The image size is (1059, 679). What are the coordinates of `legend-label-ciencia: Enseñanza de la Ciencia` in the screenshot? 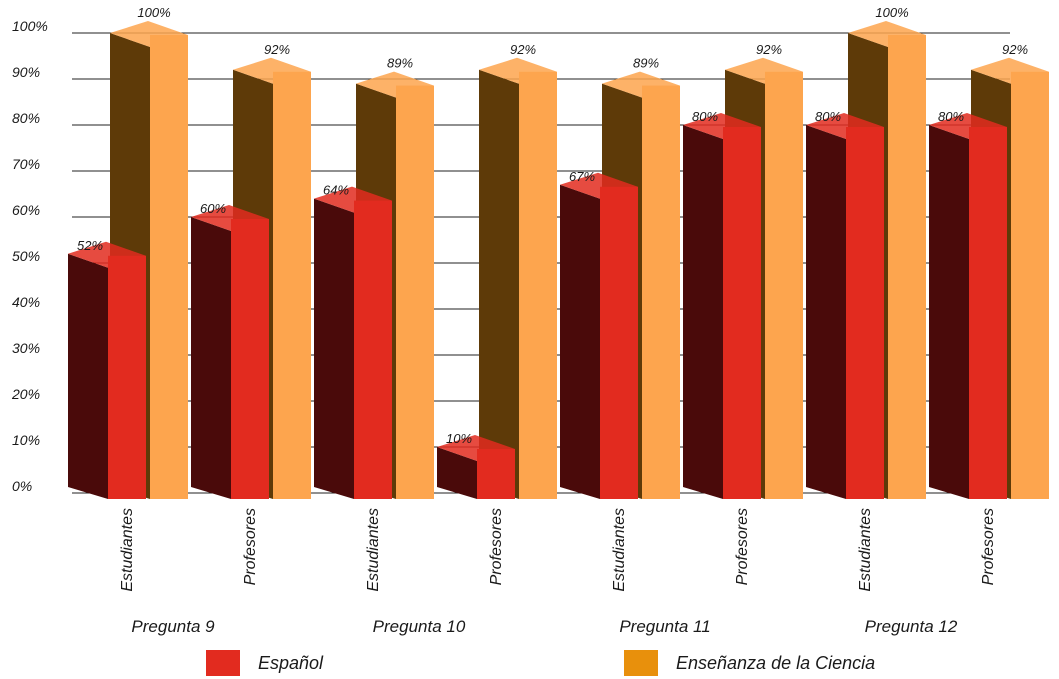 It's located at (776, 662).